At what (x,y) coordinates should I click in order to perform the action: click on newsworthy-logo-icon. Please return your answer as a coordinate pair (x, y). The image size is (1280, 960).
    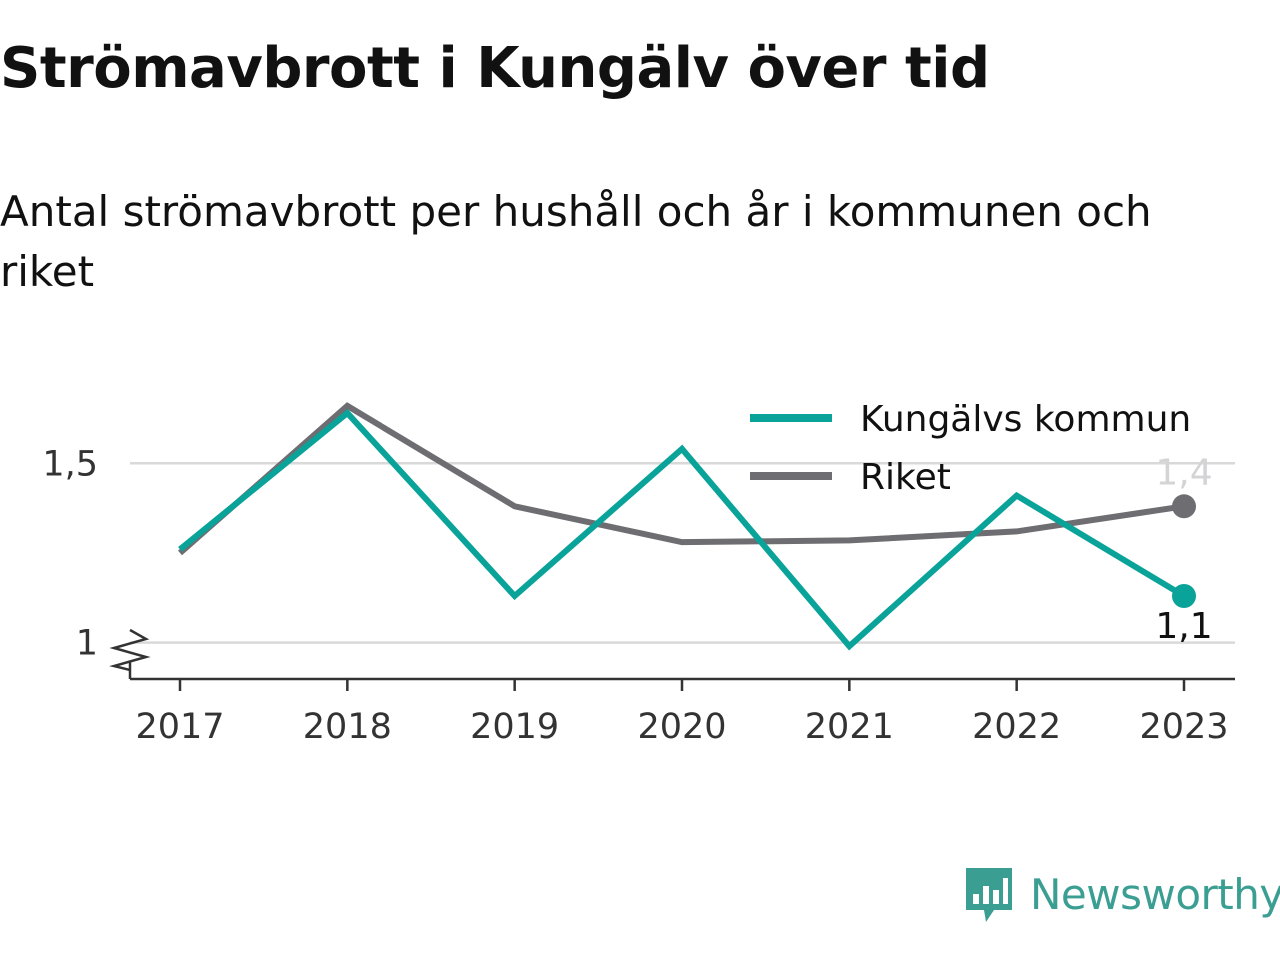
    Looking at the image, I should click on (989, 895).